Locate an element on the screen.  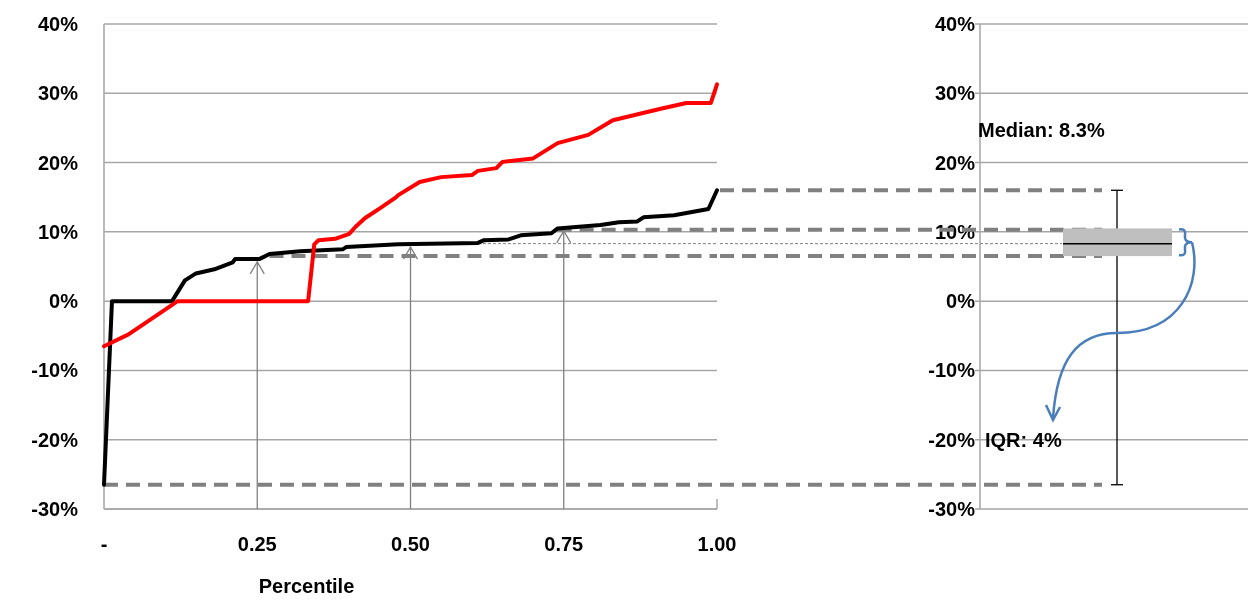
x-tick-label: 1.00 is located at coordinates (717, 544).